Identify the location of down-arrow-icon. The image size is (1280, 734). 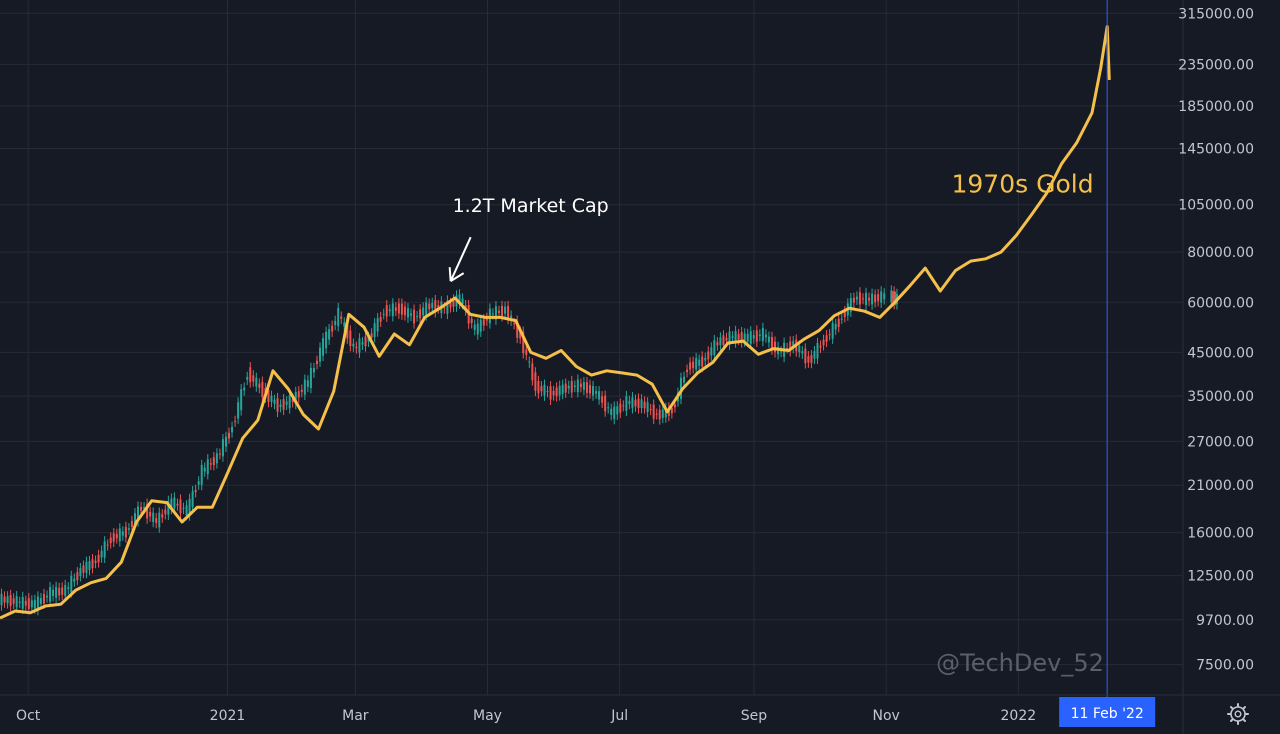
(460, 259).